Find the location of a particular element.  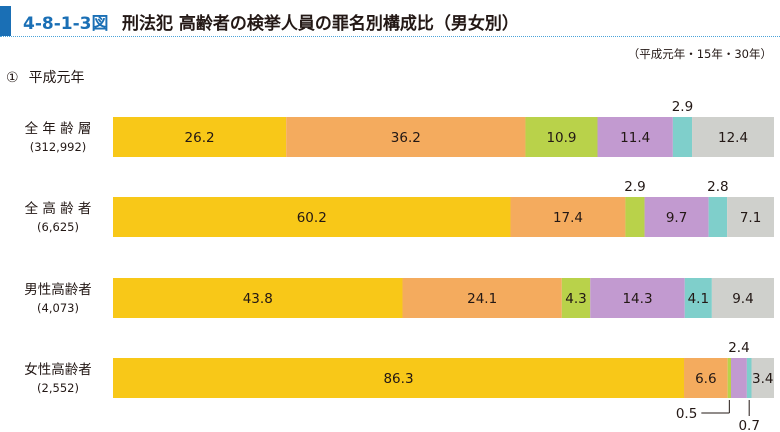

category-label: 全 年 齢 層 is located at coordinates (58, 128).